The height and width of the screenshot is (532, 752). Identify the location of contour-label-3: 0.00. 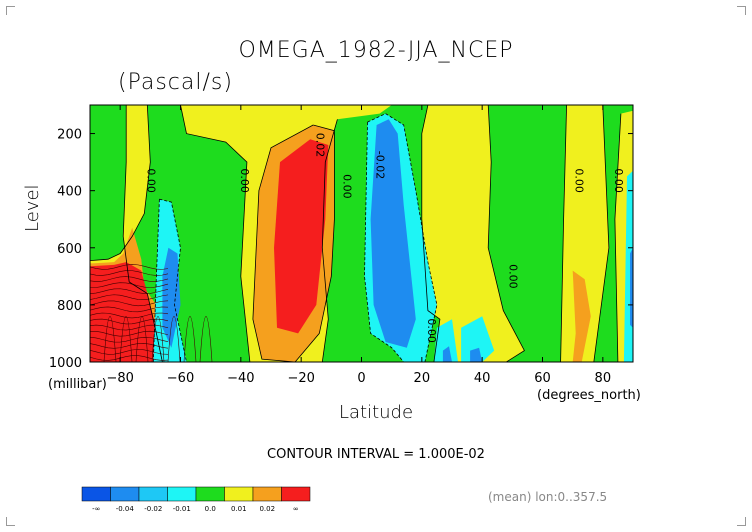
(346, 186).